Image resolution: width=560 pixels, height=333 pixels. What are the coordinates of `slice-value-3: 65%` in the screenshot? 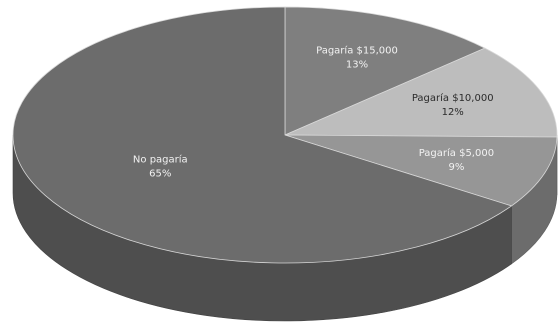 It's located at (160, 173).